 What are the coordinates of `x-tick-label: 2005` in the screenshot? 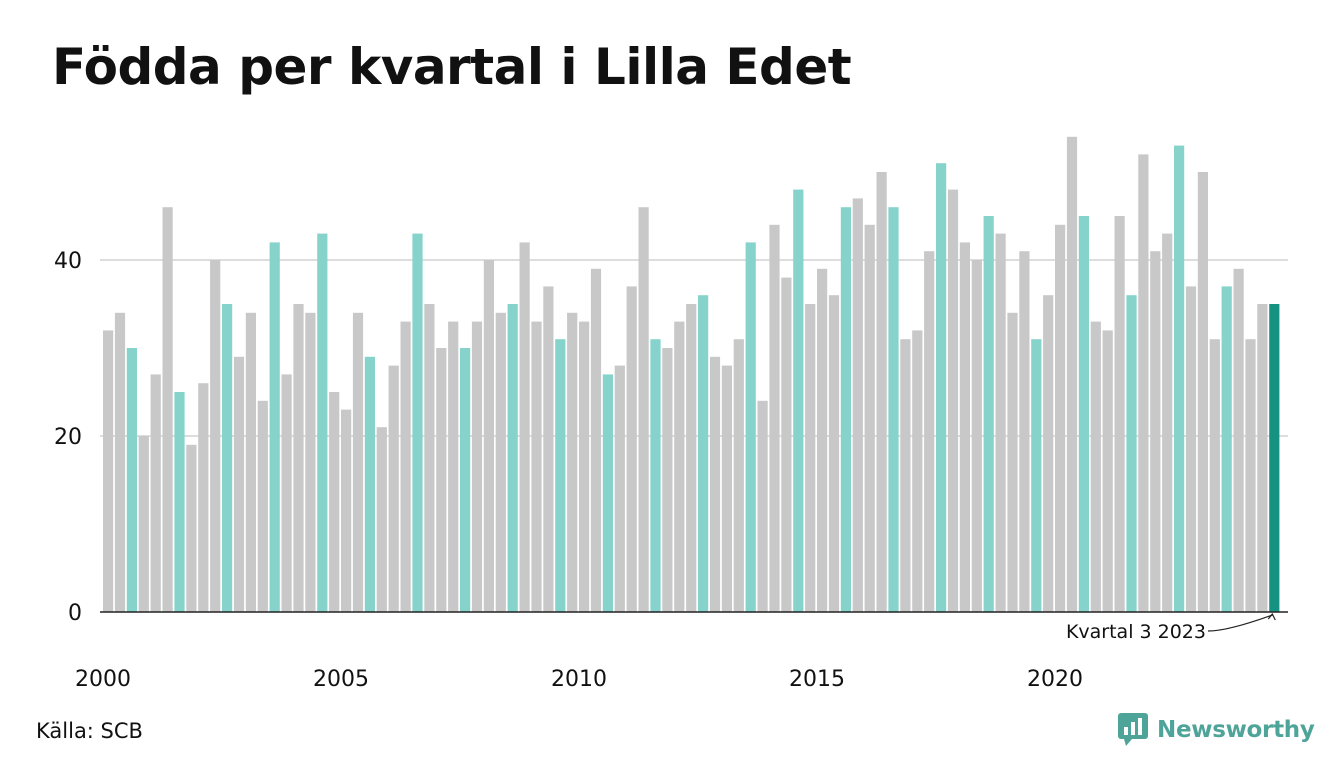 It's located at (341, 679).